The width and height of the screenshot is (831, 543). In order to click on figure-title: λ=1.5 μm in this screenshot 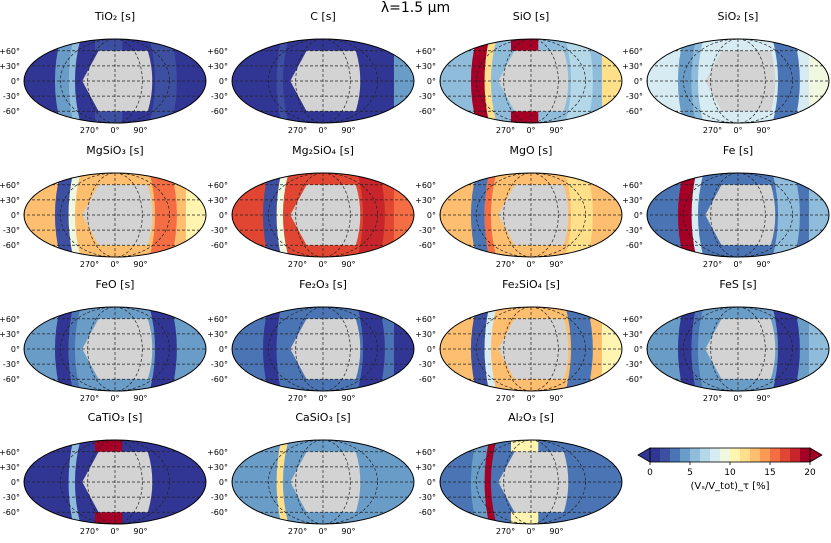, I will do `click(415, 8)`.